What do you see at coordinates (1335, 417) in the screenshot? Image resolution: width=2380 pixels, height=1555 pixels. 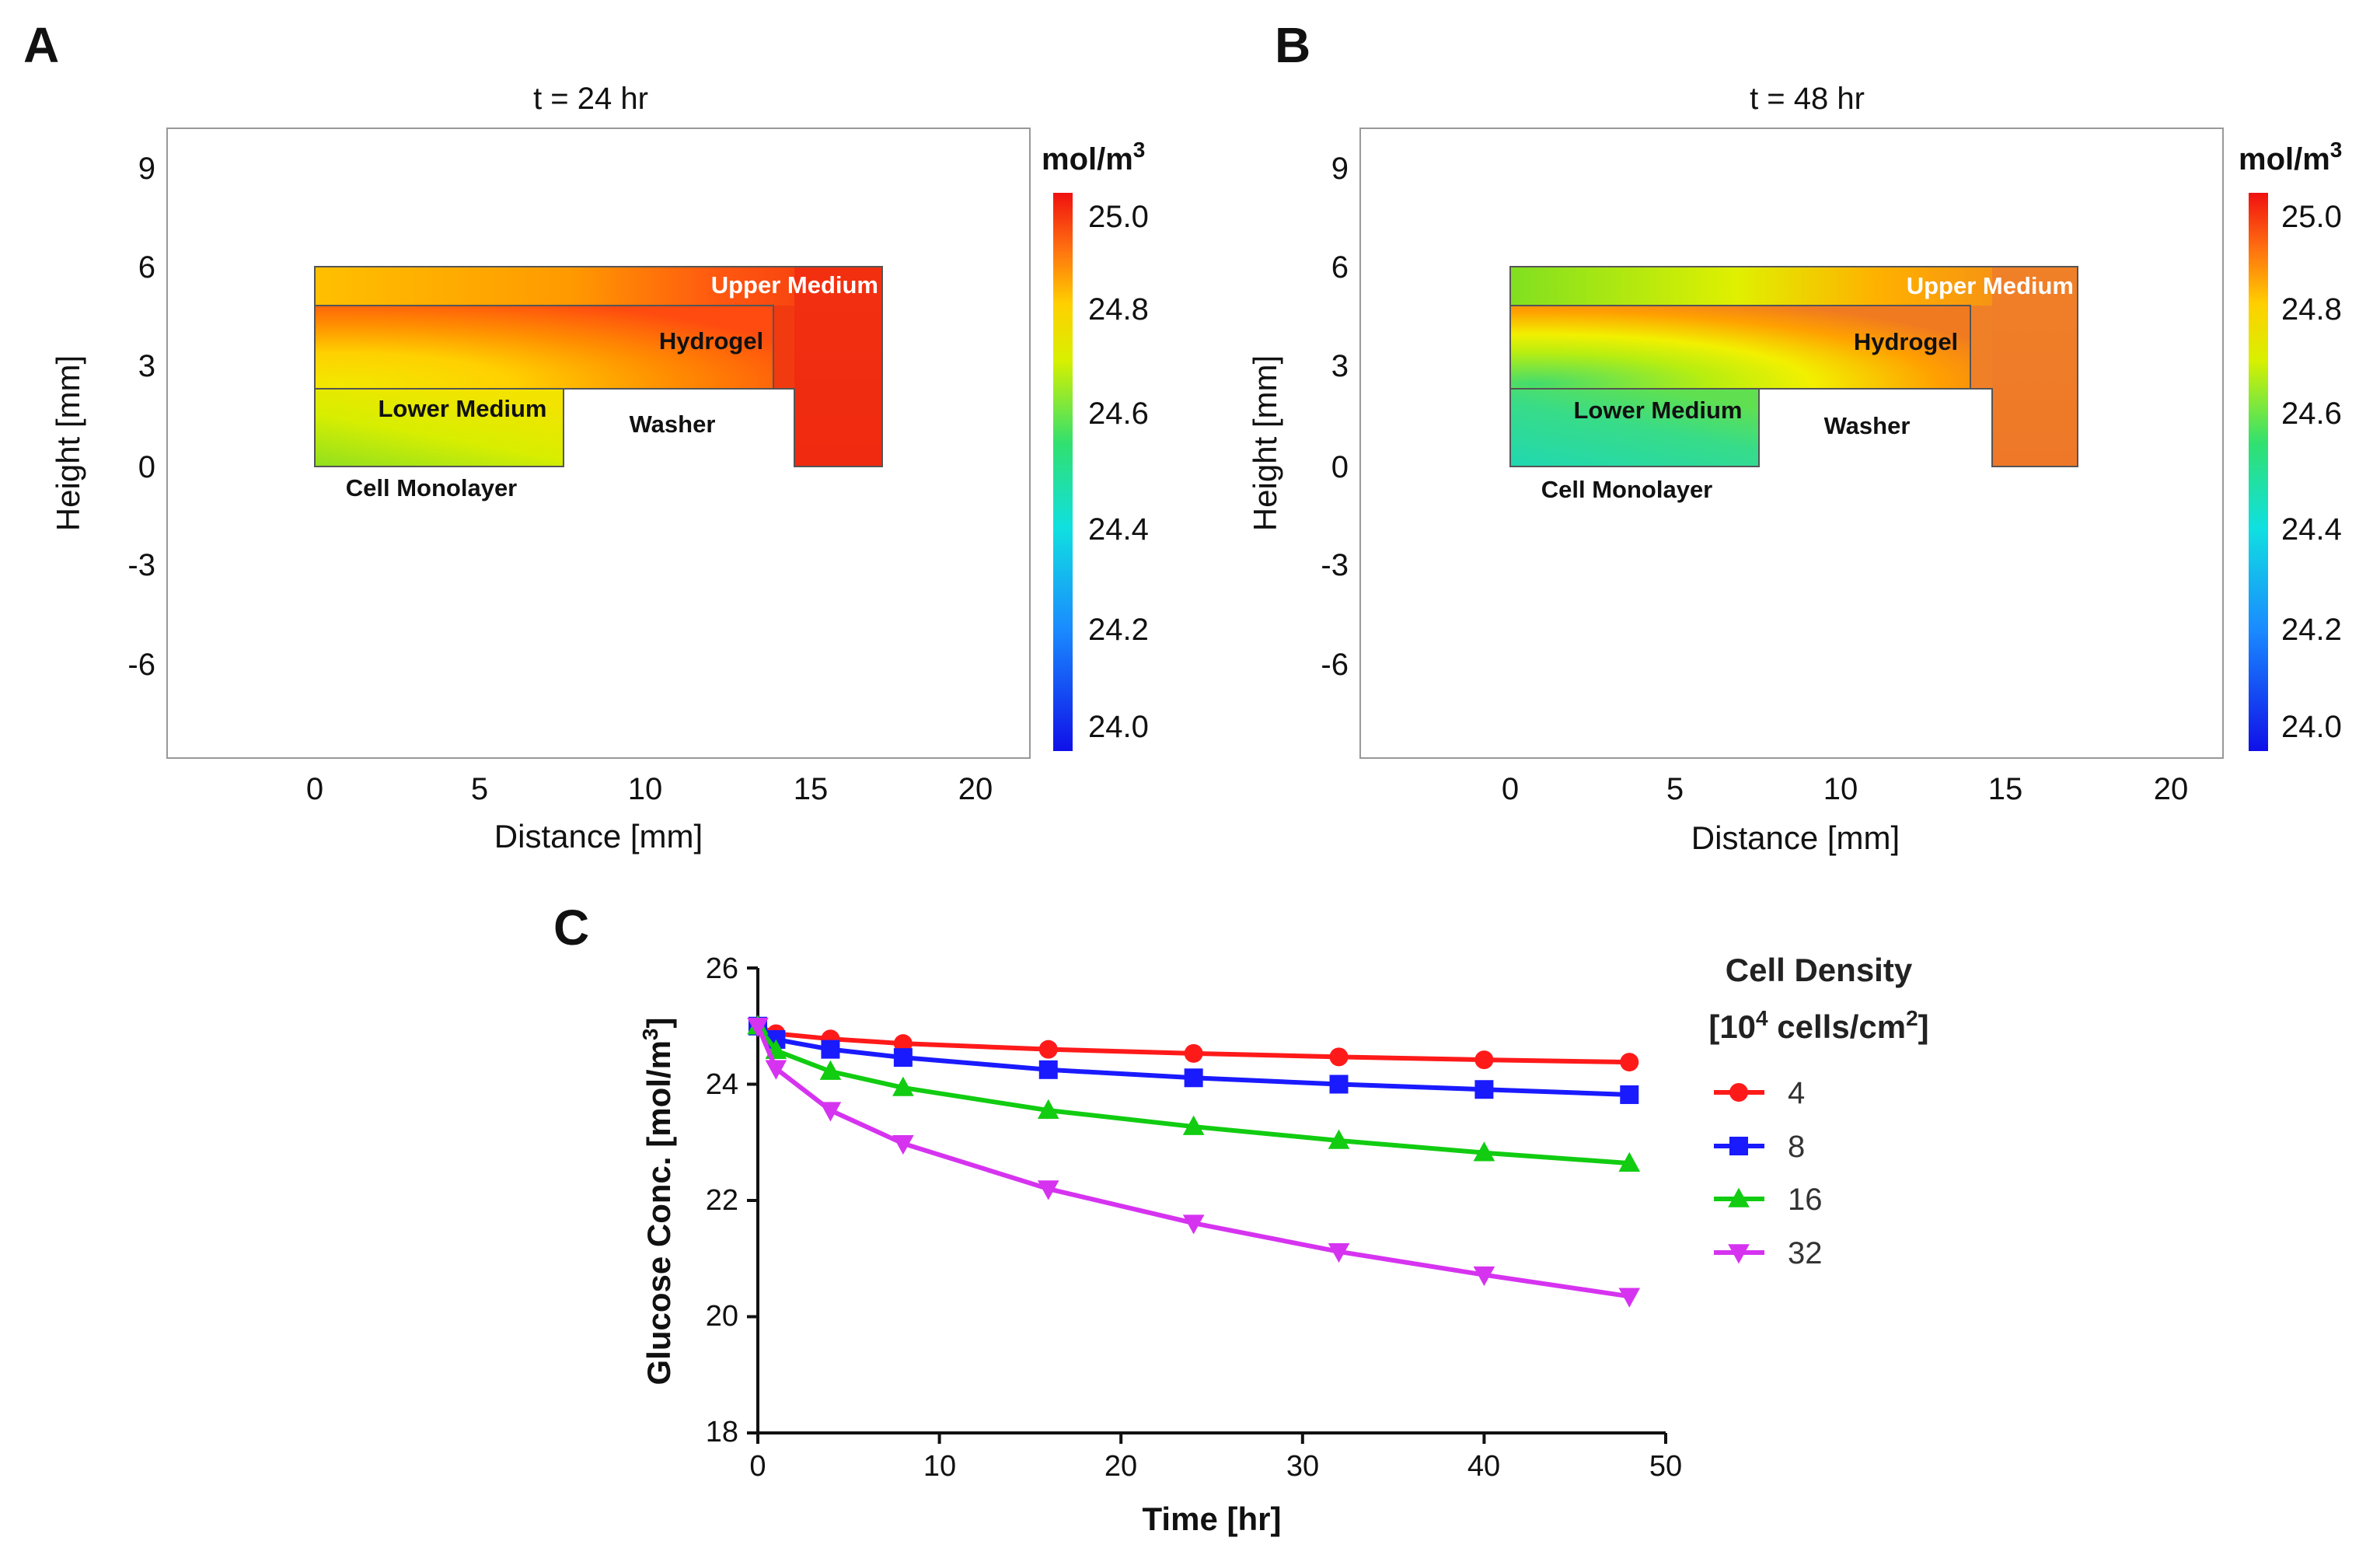 I see `panel-b-y-ticks: 9 6 3 0 -3 -6` at bounding box center [1335, 417].